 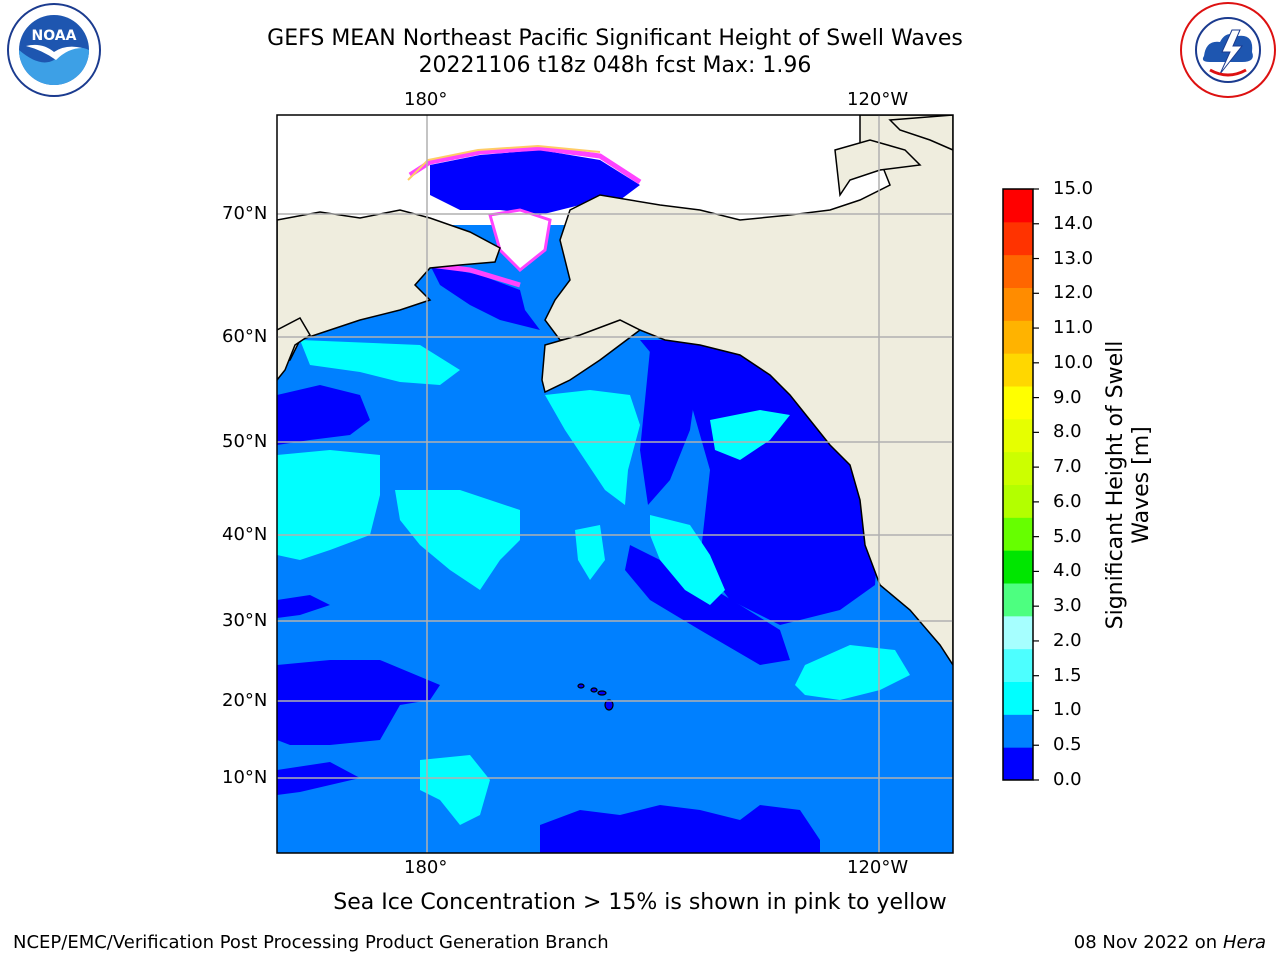 I want to click on colorbar-tick-label: 13.0, so click(x=1073, y=258).